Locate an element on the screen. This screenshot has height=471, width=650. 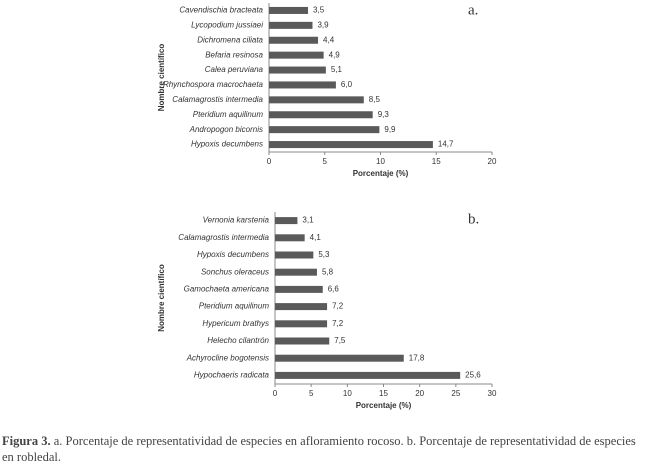
y-tick-label: Vernonia karstenia is located at coordinates (236, 220).